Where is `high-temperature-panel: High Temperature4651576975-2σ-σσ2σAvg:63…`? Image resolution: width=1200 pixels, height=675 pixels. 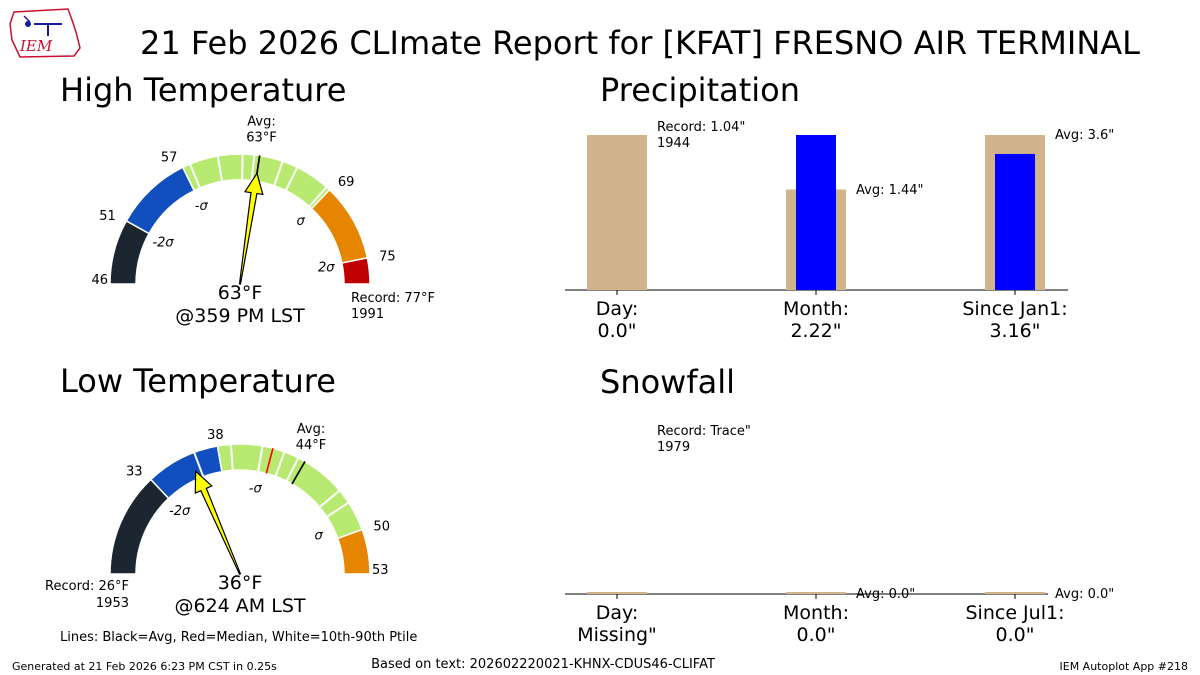 high-temperature-panel: High Temperature4651576975-2σ-σσ2σAvg:63… is located at coordinates (247, 199).